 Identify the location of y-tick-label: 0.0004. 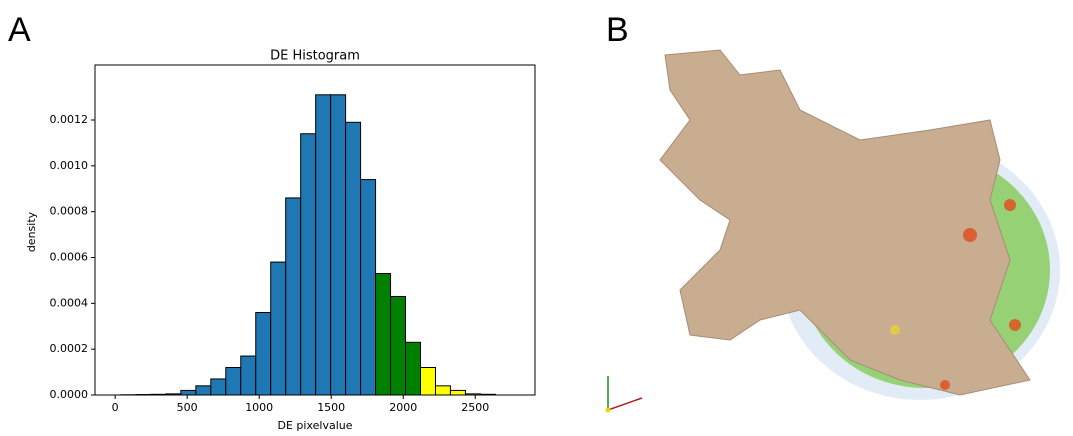
(69, 302).